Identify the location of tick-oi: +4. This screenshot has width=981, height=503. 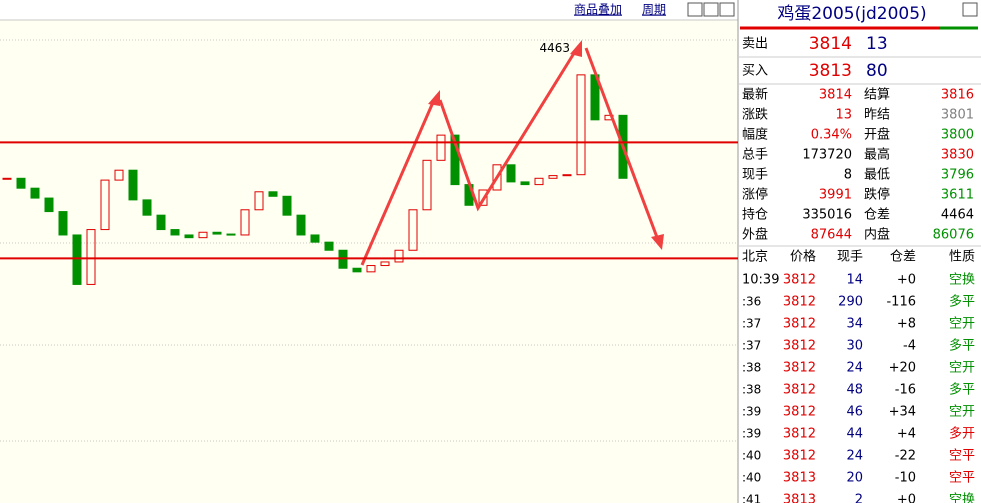
(906, 434).